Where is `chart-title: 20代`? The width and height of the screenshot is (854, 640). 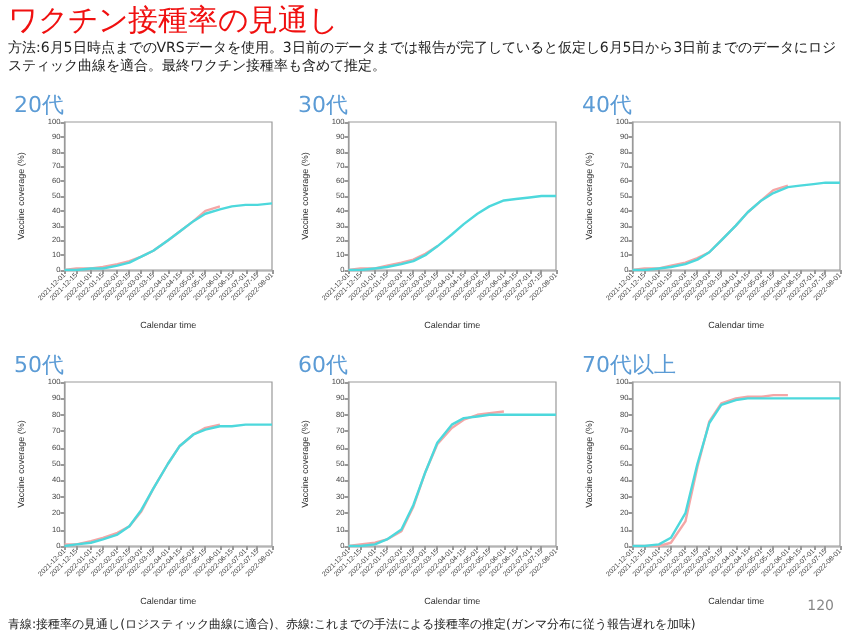 chart-title: 20代 is located at coordinates (39, 105).